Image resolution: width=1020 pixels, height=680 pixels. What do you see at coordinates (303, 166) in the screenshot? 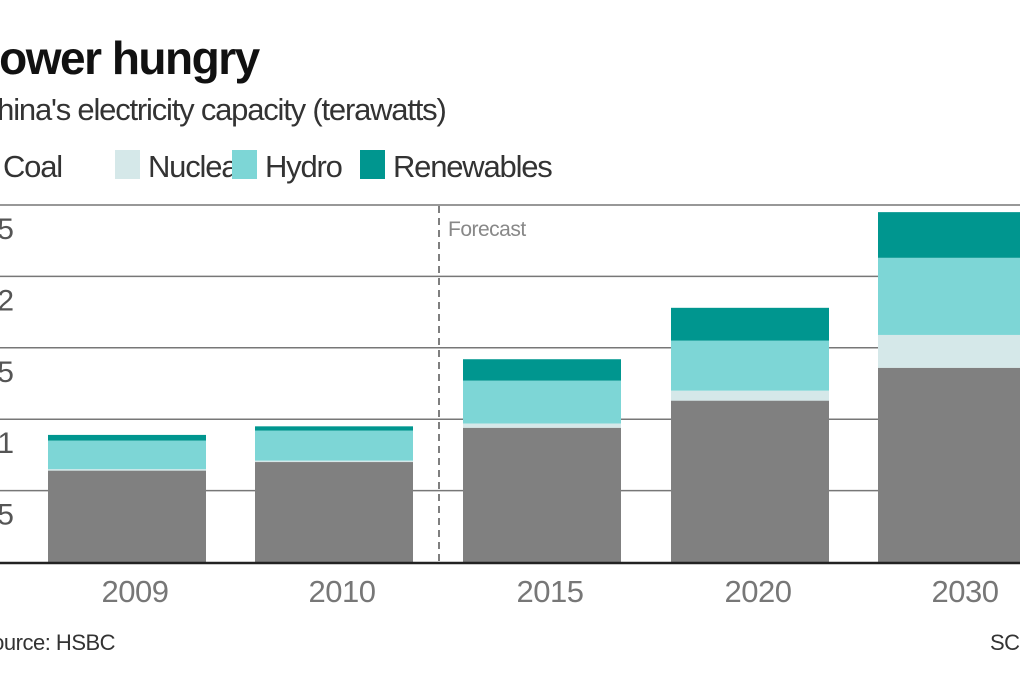
I see `legend-label-hydro: Hydro` at bounding box center [303, 166].